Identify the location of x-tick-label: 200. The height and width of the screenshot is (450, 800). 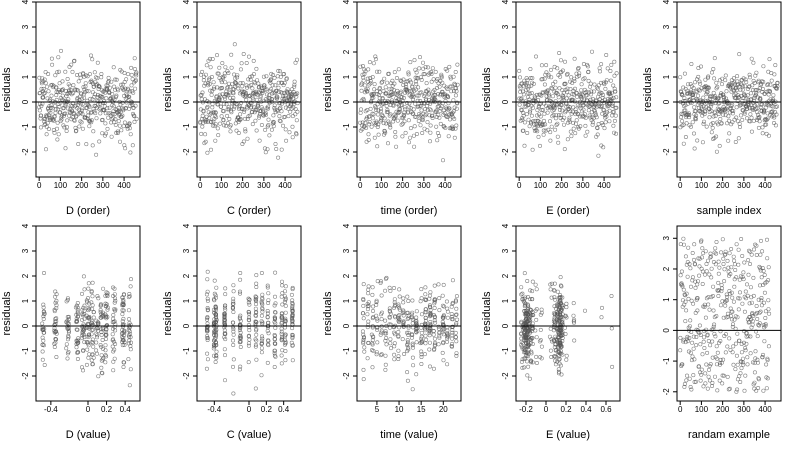
(562, 185).